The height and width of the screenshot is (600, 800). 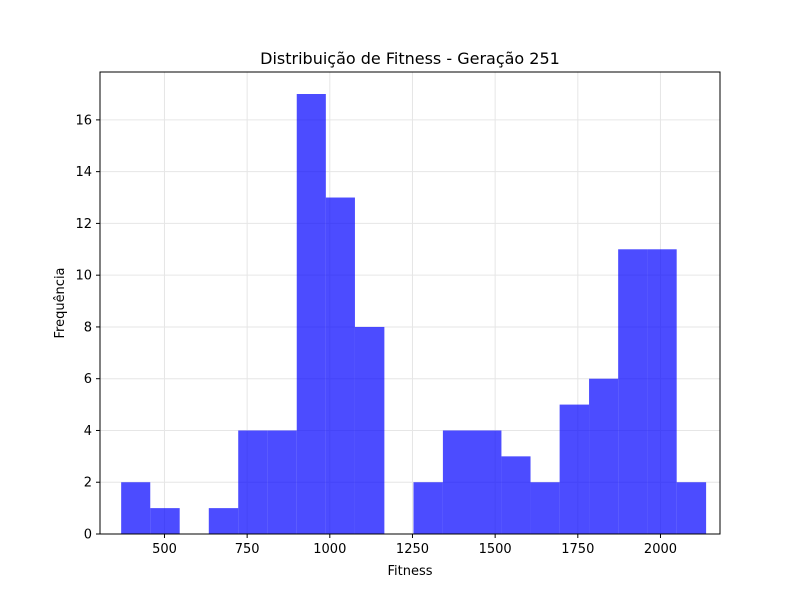 What do you see at coordinates (83, 172) in the screenshot?
I see `y-tick-label: 14` at bounding box center [83, 172].